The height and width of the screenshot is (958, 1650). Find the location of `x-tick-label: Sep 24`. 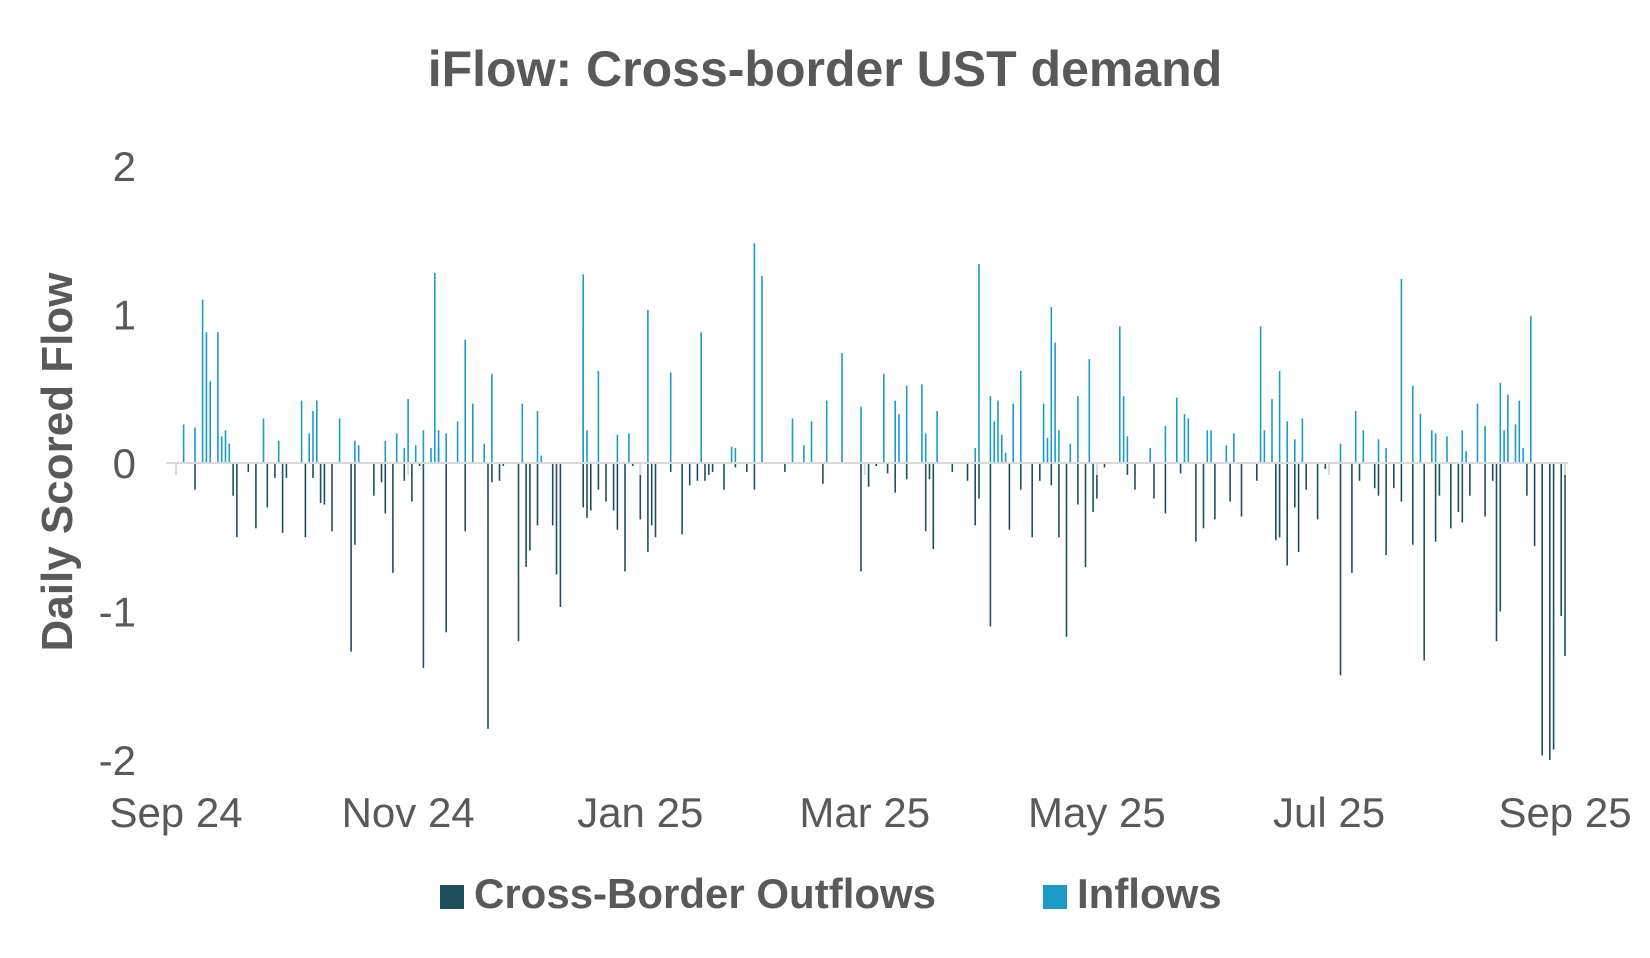

x-tick-label: Sep 24 is located at coordinates (175, 812).